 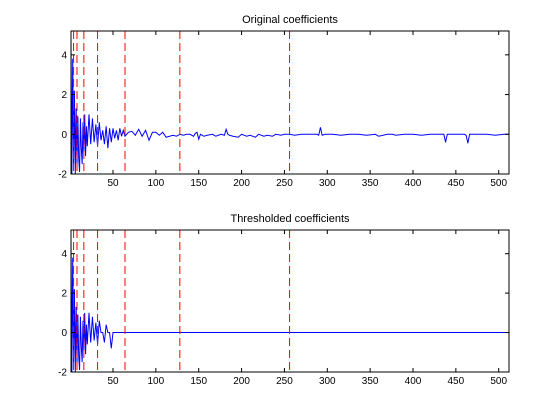 What do you see at coordinates (64, 135) in the screenshot?
I see `top-ytick-label-1: 0` at bounding box center [64, 135].